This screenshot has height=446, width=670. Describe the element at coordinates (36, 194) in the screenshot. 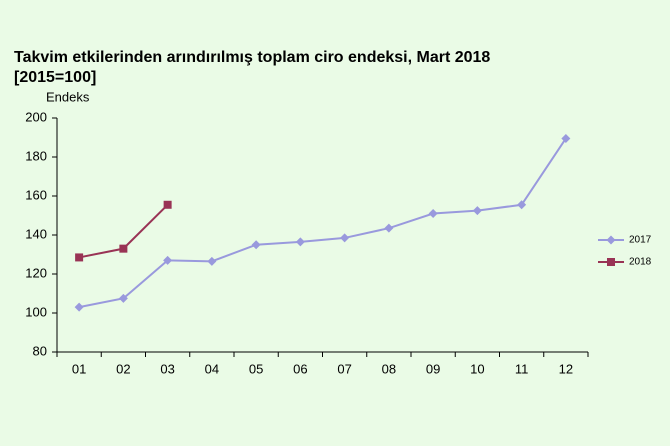

I see `y-tick-label: 160` at that location.